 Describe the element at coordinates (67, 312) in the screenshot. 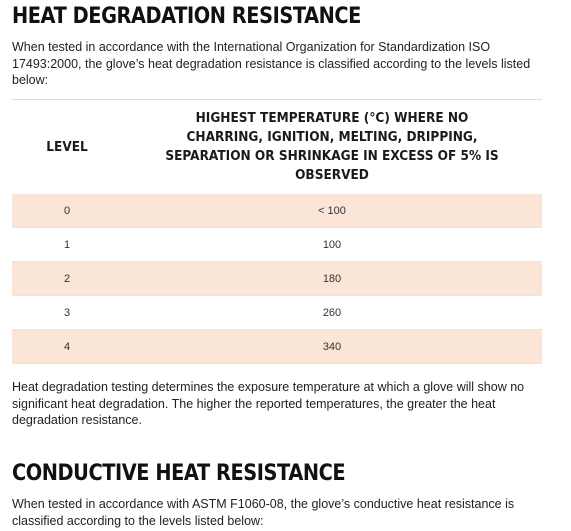

I see `level-cell: 3` at that location.